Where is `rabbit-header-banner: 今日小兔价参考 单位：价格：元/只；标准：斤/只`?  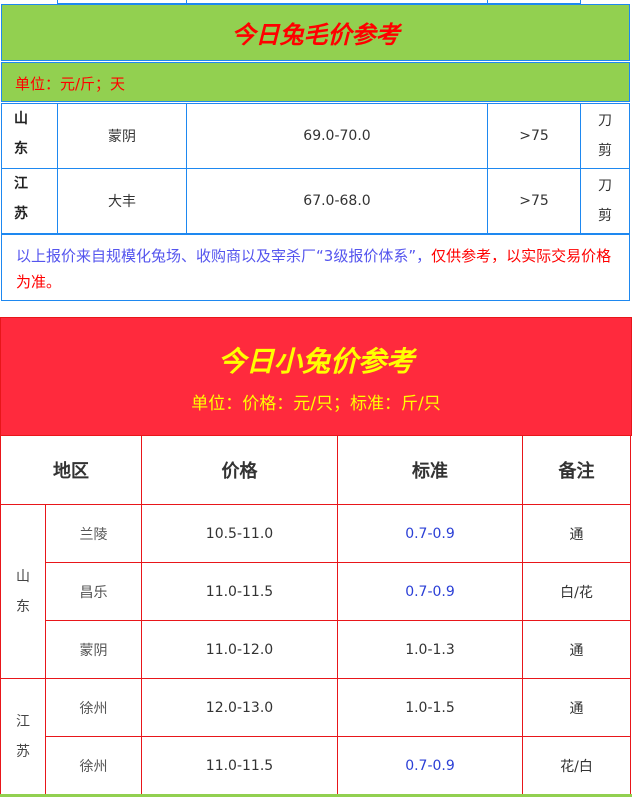
rabbit-header-banner: 今日小兔价参考 单位：价格：元/只；标准：斤/只 is located at coordinates (316, 376).